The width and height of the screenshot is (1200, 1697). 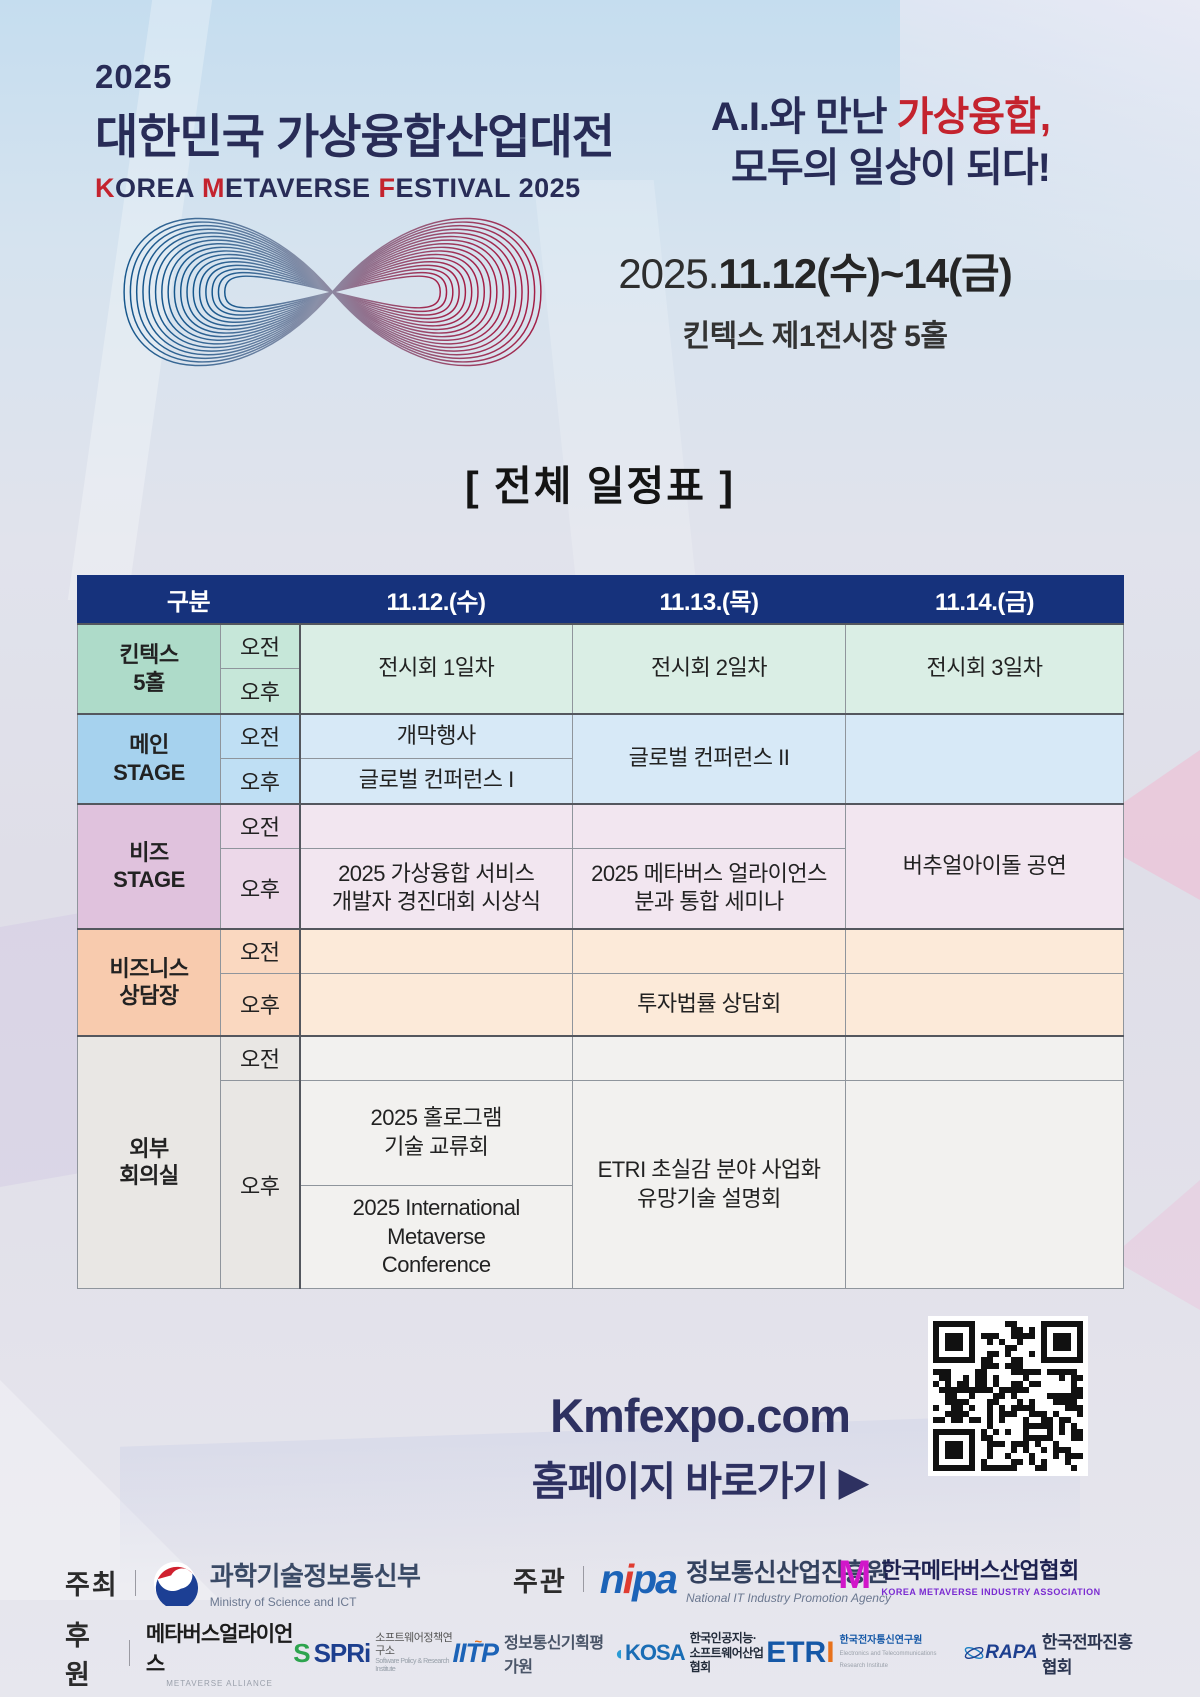 I want to click on cell-business-pm-day1-empty, so click(x=435, y=1004).